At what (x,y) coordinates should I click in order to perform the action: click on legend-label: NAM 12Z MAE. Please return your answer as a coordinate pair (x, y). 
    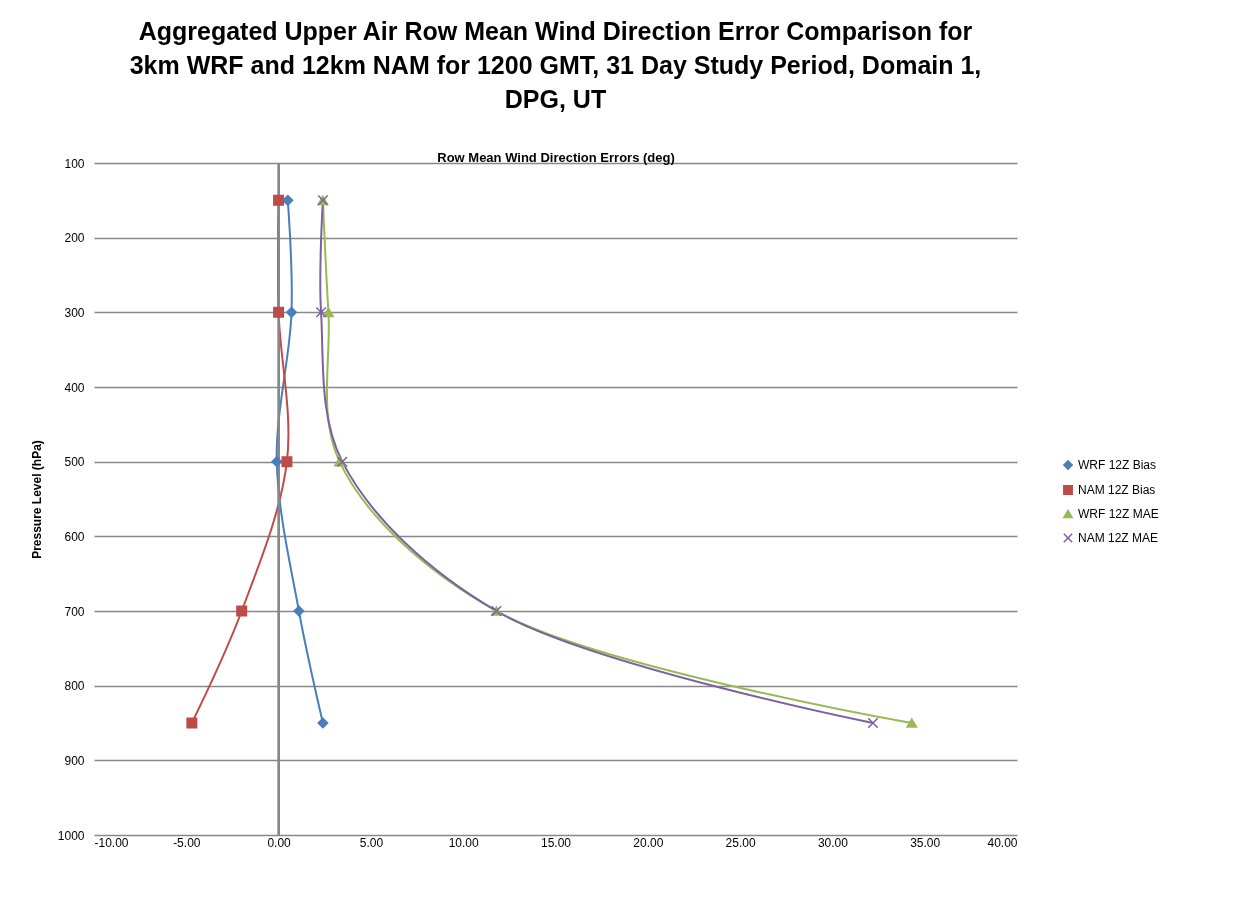
    Looking at the image, I should click on (1118, 538).